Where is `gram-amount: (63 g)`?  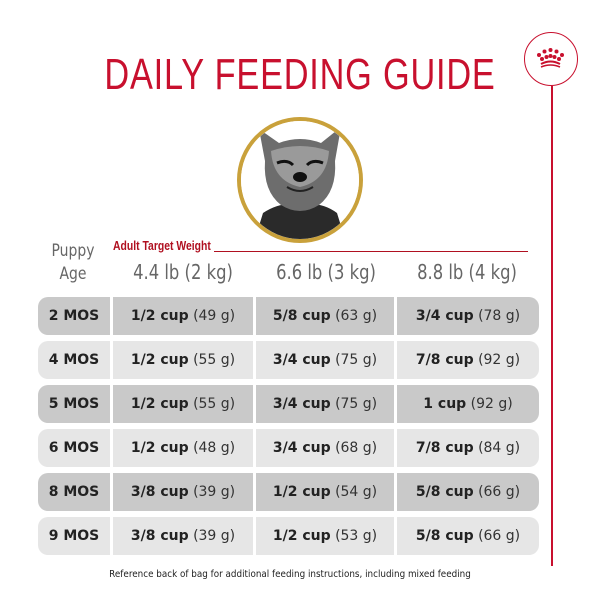
gram-amount: (63 g) is located at coordinates (356, 316).